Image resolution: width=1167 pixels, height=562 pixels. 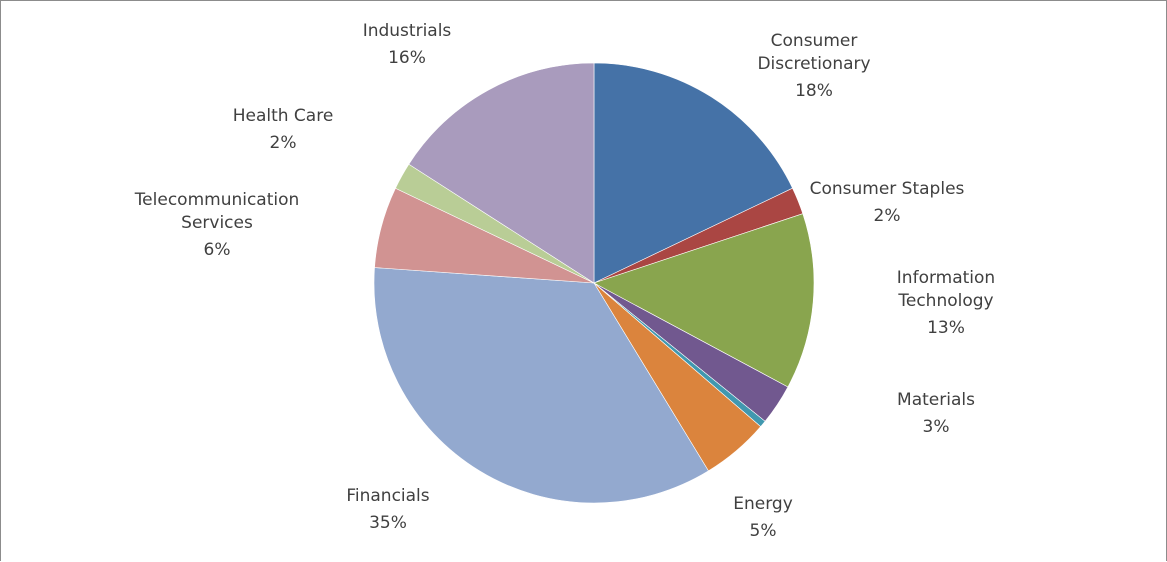 I want to click on slice-value-label: 13%, so click(x=946, y=328).